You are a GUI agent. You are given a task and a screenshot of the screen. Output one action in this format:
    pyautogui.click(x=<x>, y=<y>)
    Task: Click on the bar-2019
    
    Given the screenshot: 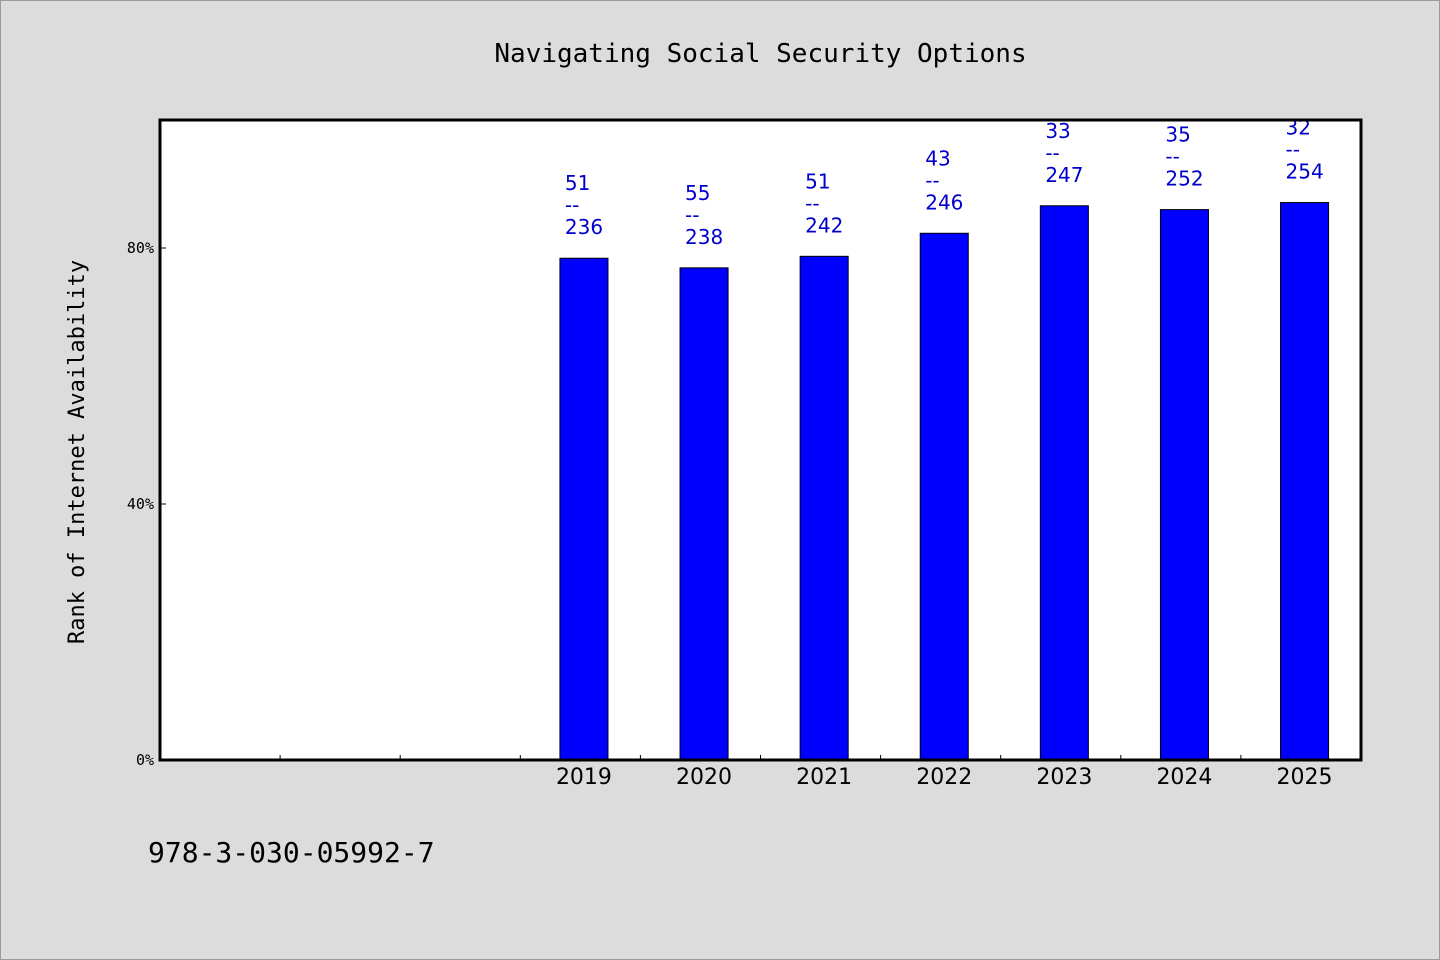 What is the action you would take?
    pyautogui.click(x=584, y=509)
    